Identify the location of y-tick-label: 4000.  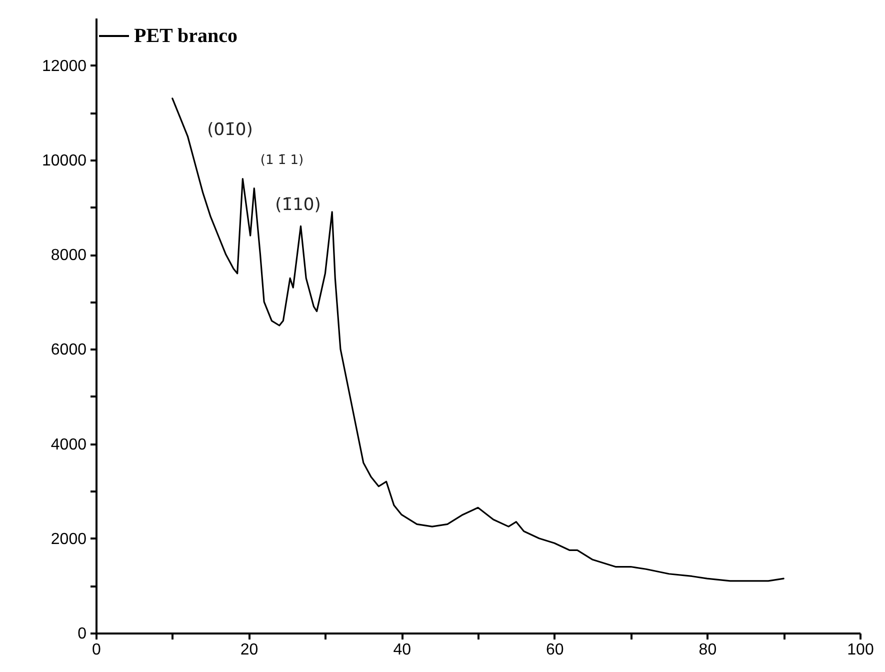
(68, 445).